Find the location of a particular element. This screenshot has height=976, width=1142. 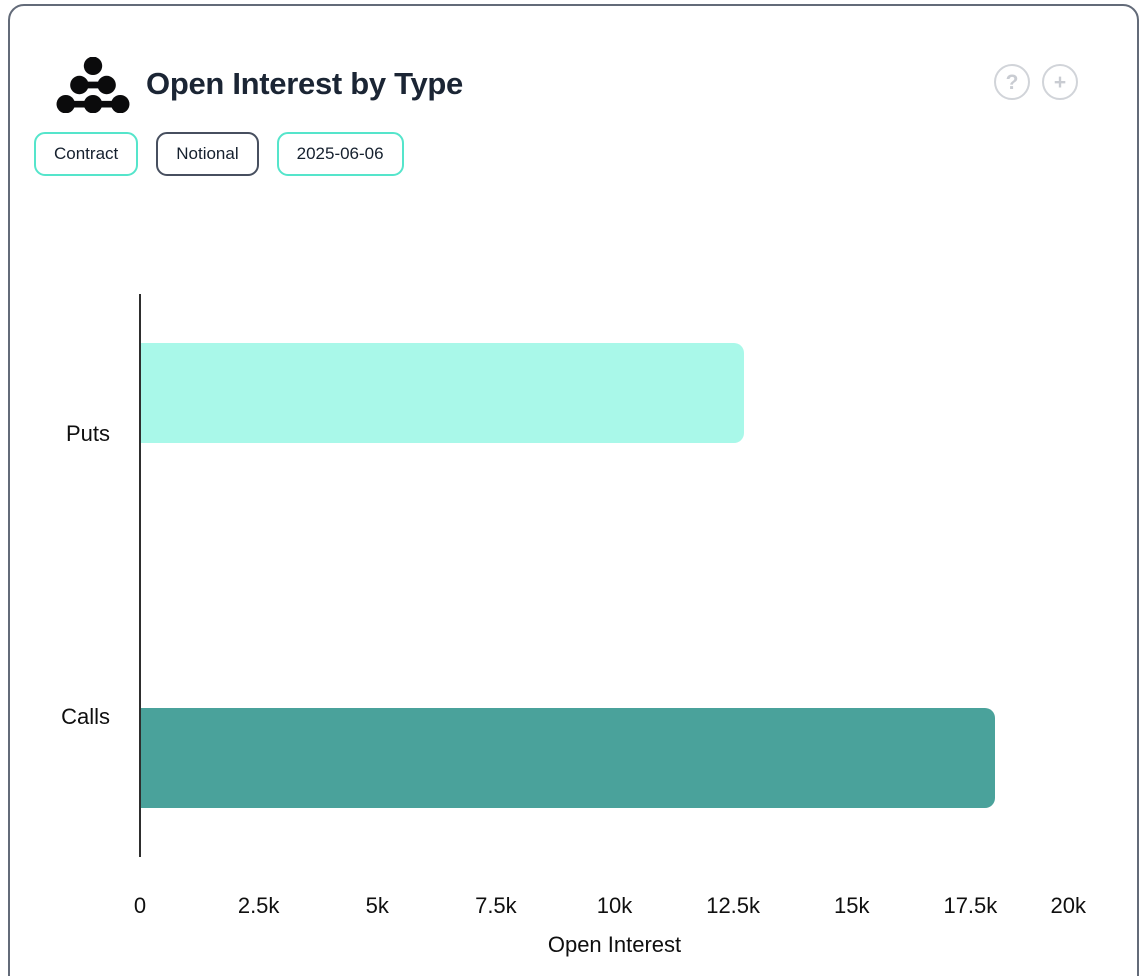

x-axis-title: Open Interest is located at coordinates (614, 944).